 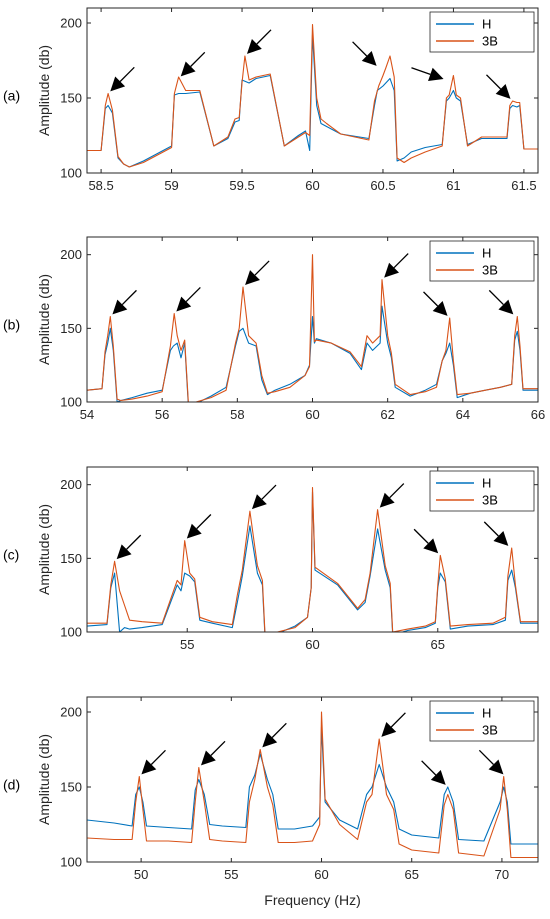 I want to click on x-tick-label: 58.5, so click(x=100, y=185).